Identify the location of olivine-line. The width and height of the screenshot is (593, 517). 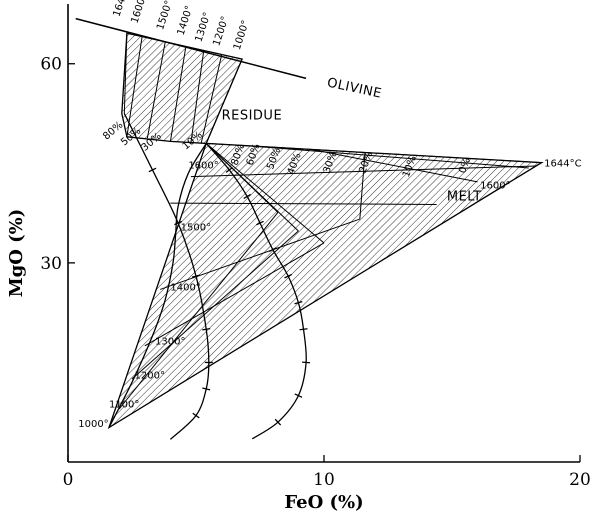
(191, 48).